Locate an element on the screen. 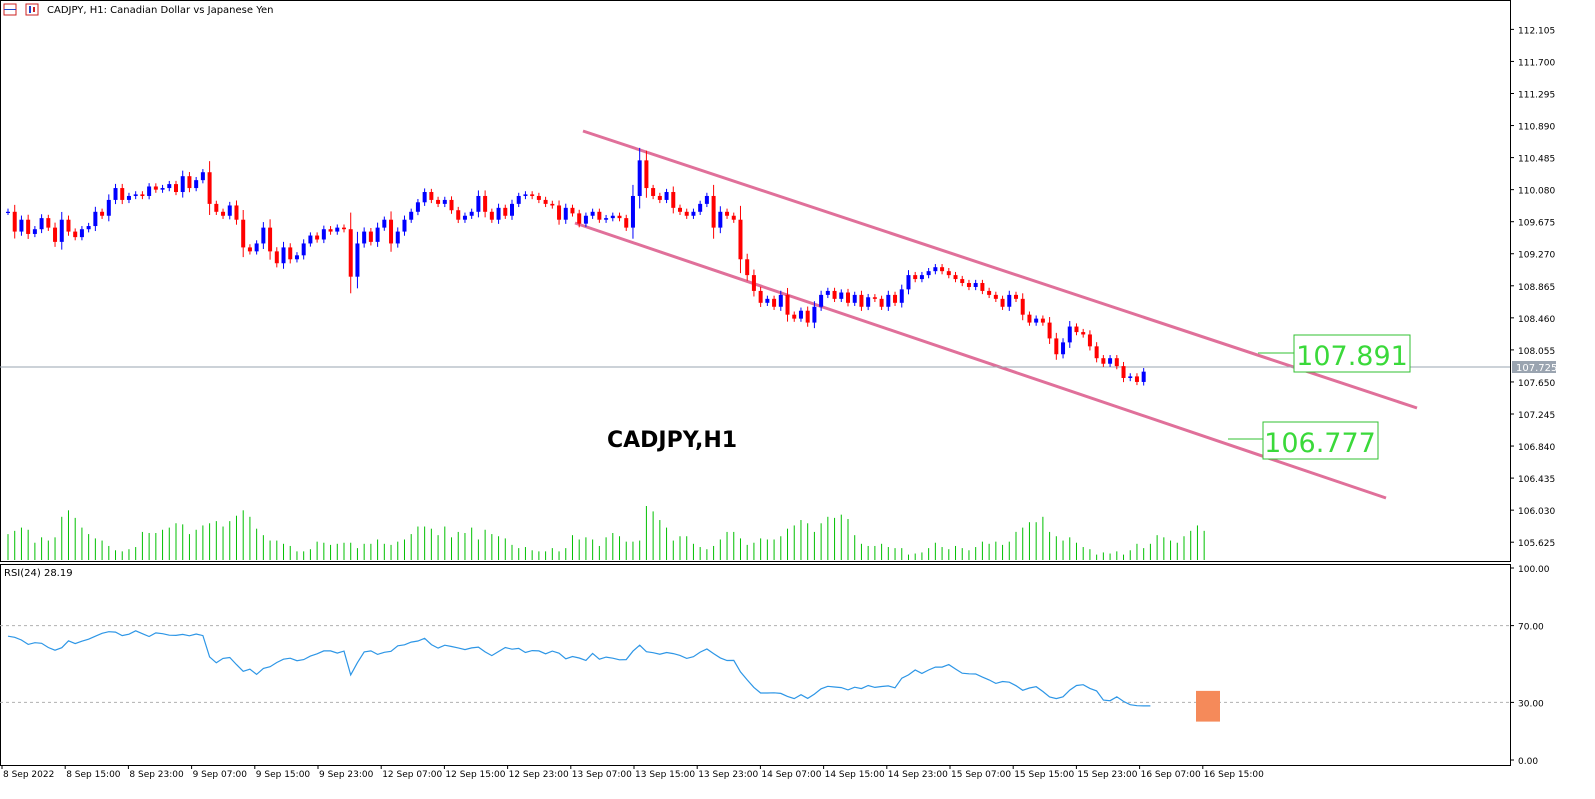  time-tick-label: 13 Sep 07:00 is located at coordinates (602, 775).